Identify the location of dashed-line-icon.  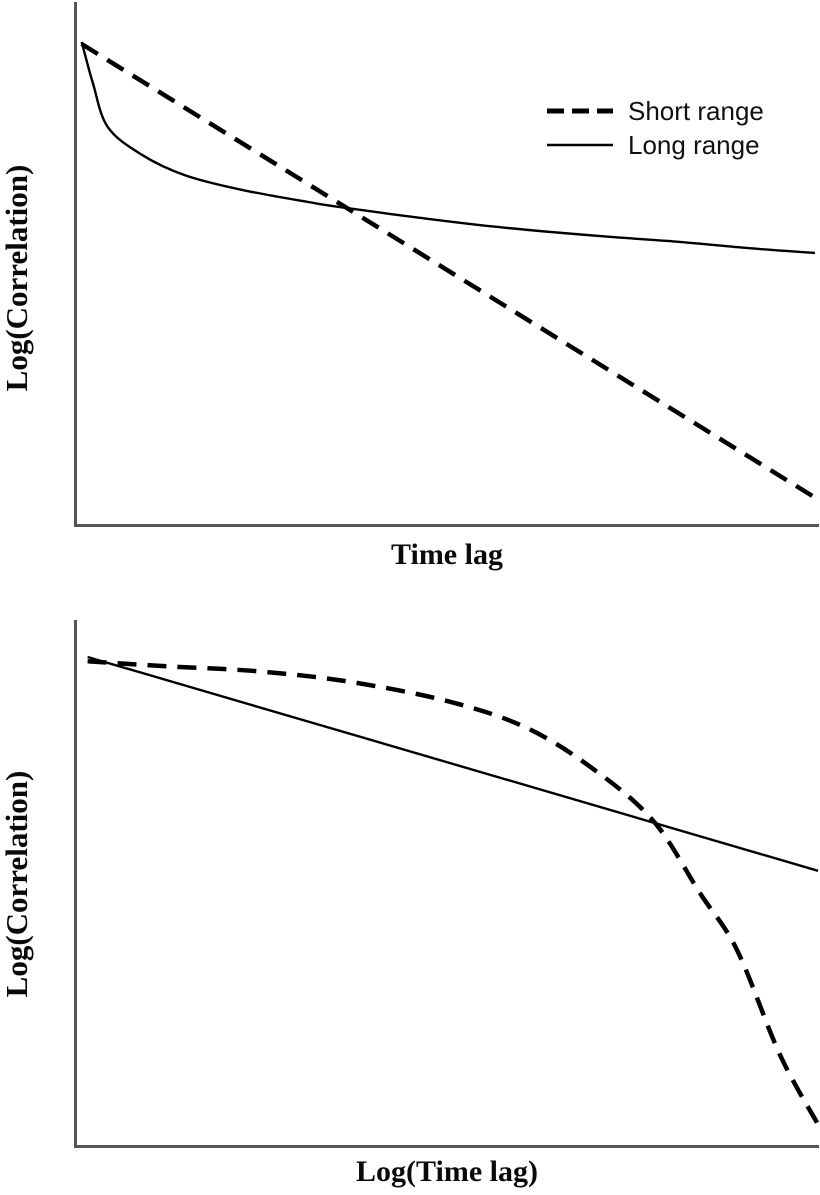
(580, 111).